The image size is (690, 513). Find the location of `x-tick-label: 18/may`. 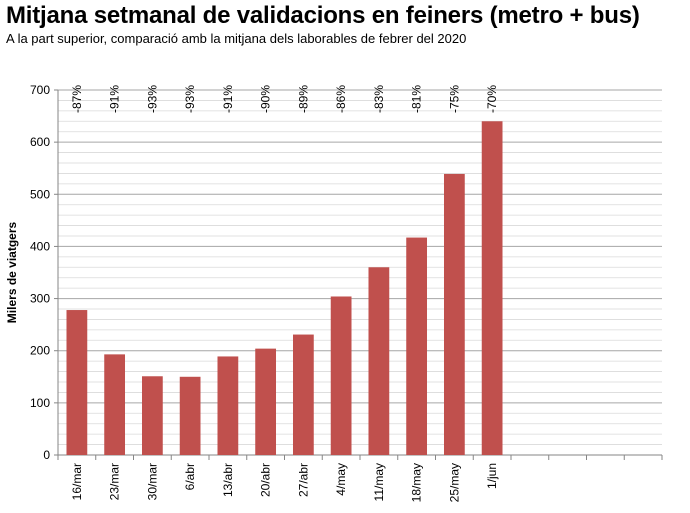

x-tick-label: 18/may is located at coordinates (417, 482).